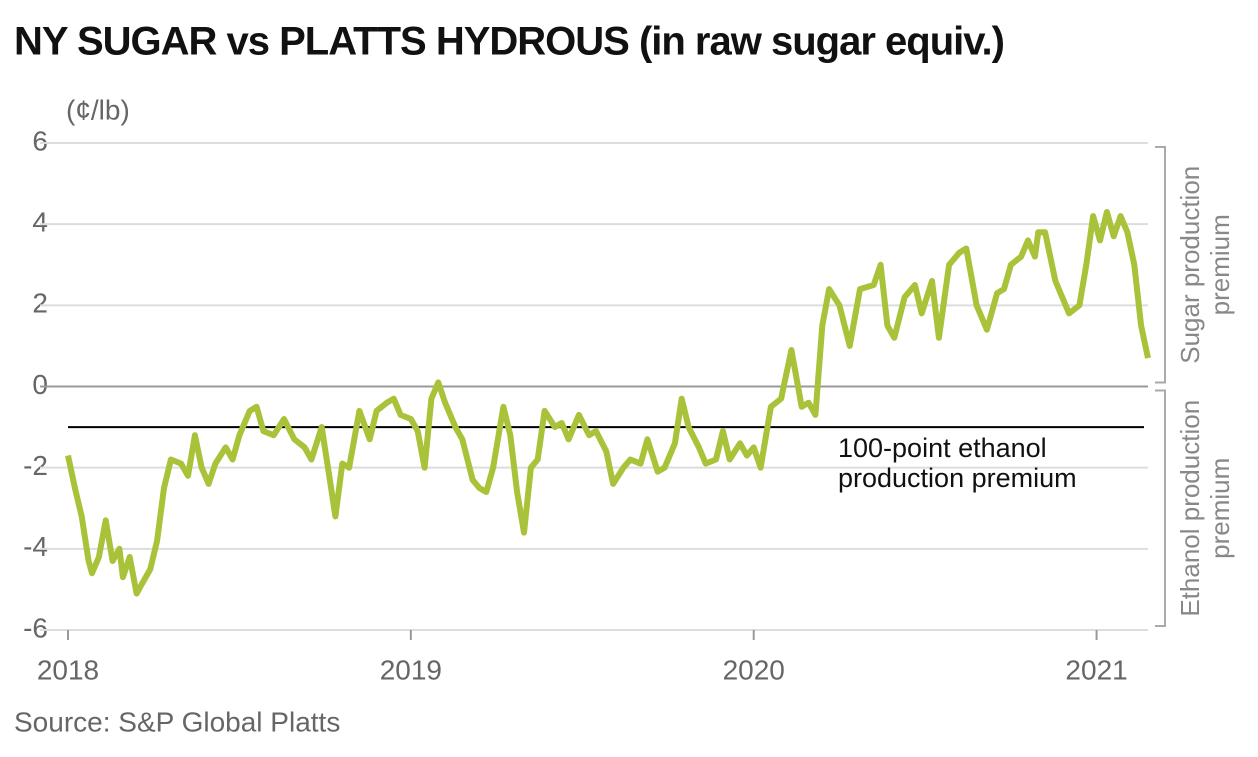 This screenshot has height=757, width=1258. Describe the element at coordinates (35, 627) in the screenshot. I see `y-tick-label: -6` at that location.